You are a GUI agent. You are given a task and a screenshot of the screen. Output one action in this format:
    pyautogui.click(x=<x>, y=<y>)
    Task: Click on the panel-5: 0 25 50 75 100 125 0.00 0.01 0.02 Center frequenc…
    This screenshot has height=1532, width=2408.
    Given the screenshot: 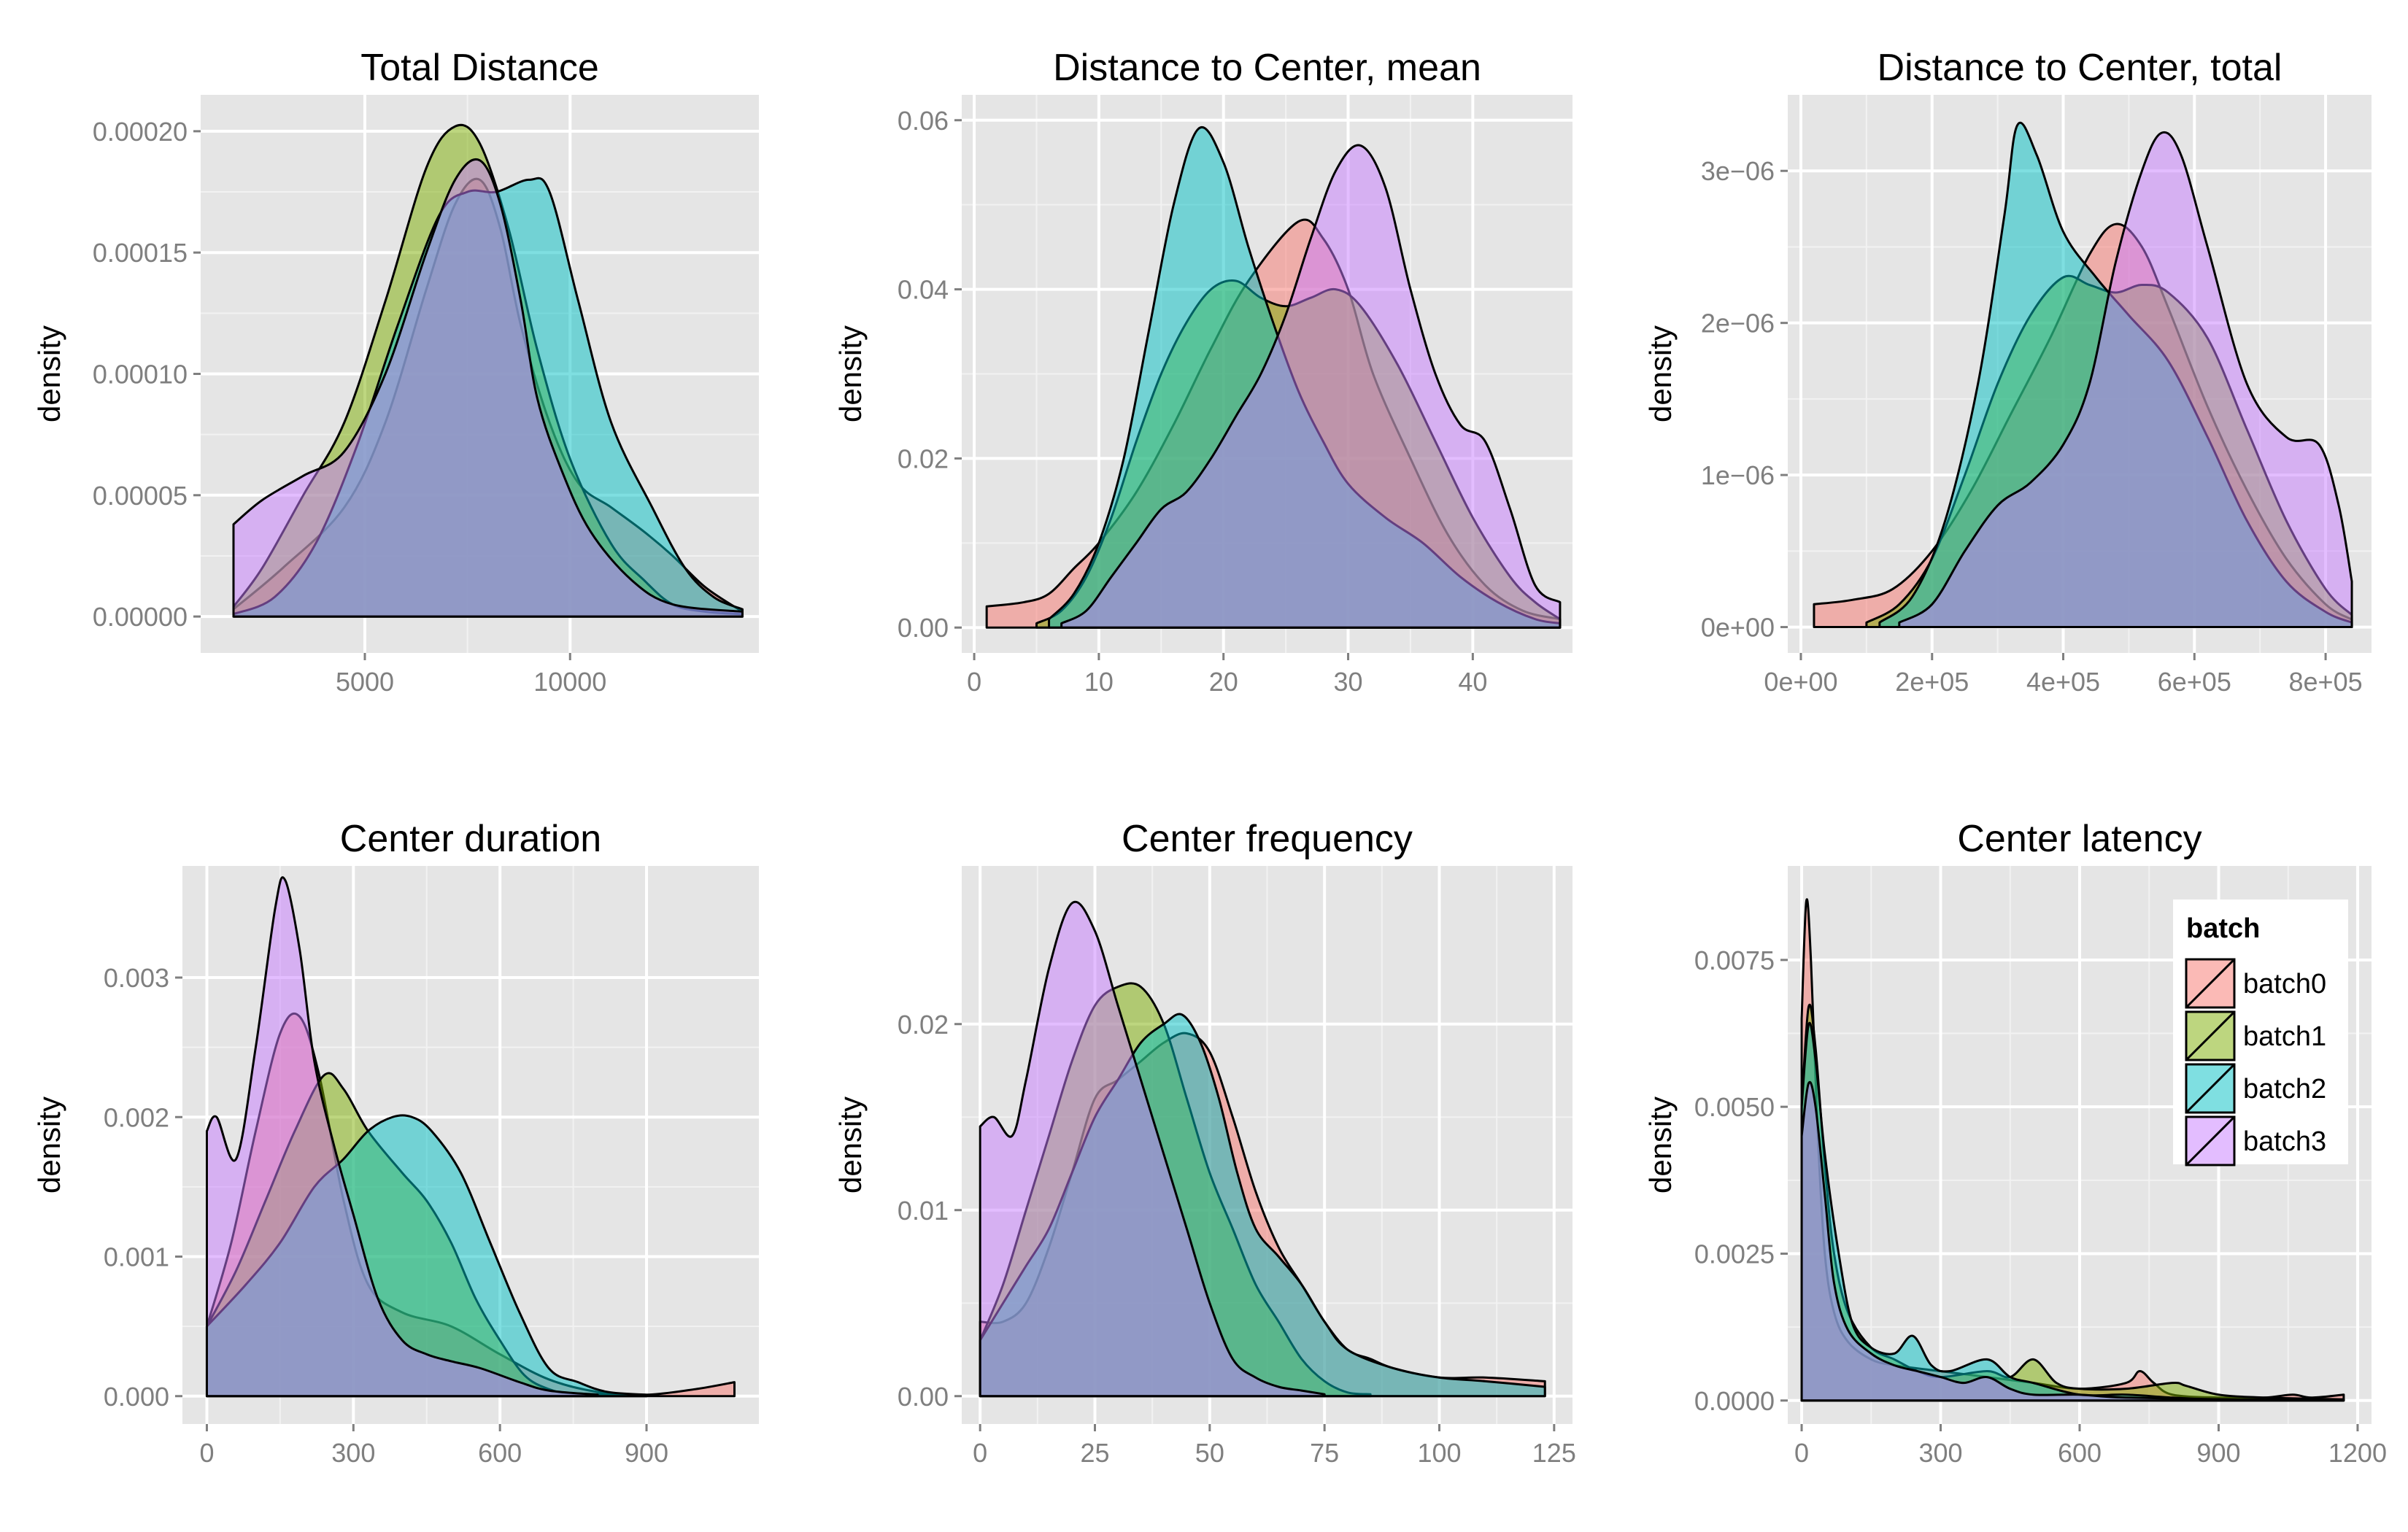 What is the action you would take?
    pyautogui.click(x=1204, y=1143)
    